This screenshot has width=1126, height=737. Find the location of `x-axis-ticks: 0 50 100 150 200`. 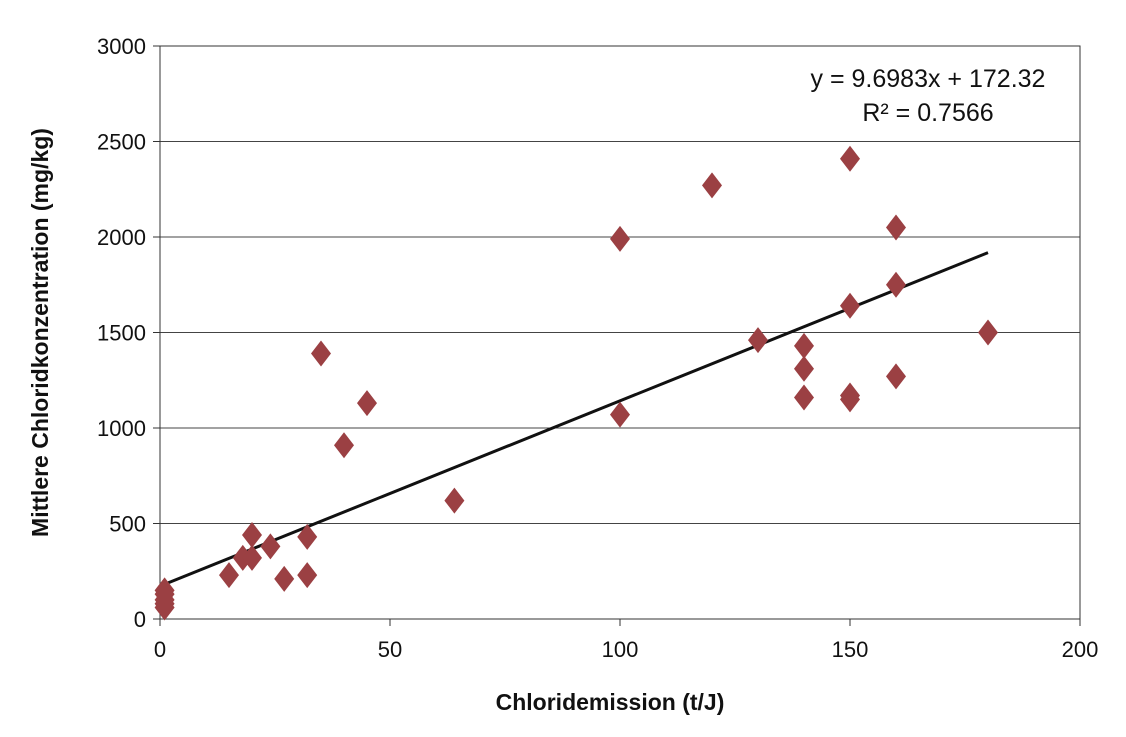

x-axis-ticks: 0 50 100 150 200 is located at coordinates (626, 640).